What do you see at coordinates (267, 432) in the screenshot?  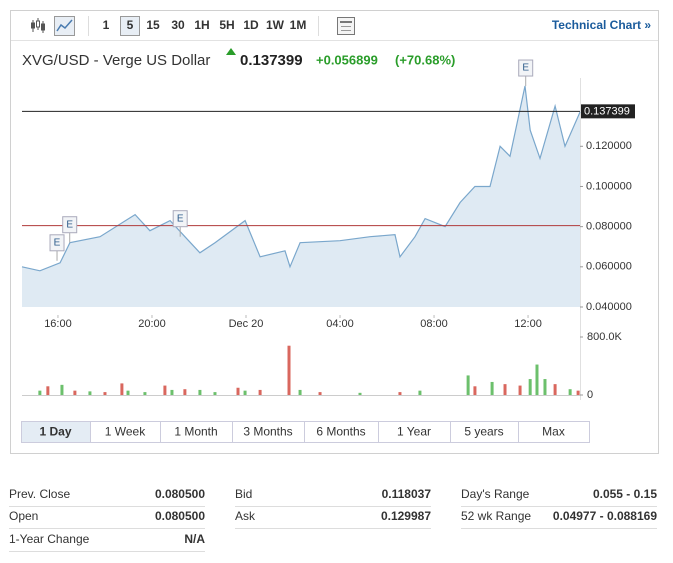 I see `range-button-label: 3 Months` at bounding box center [267, 432].